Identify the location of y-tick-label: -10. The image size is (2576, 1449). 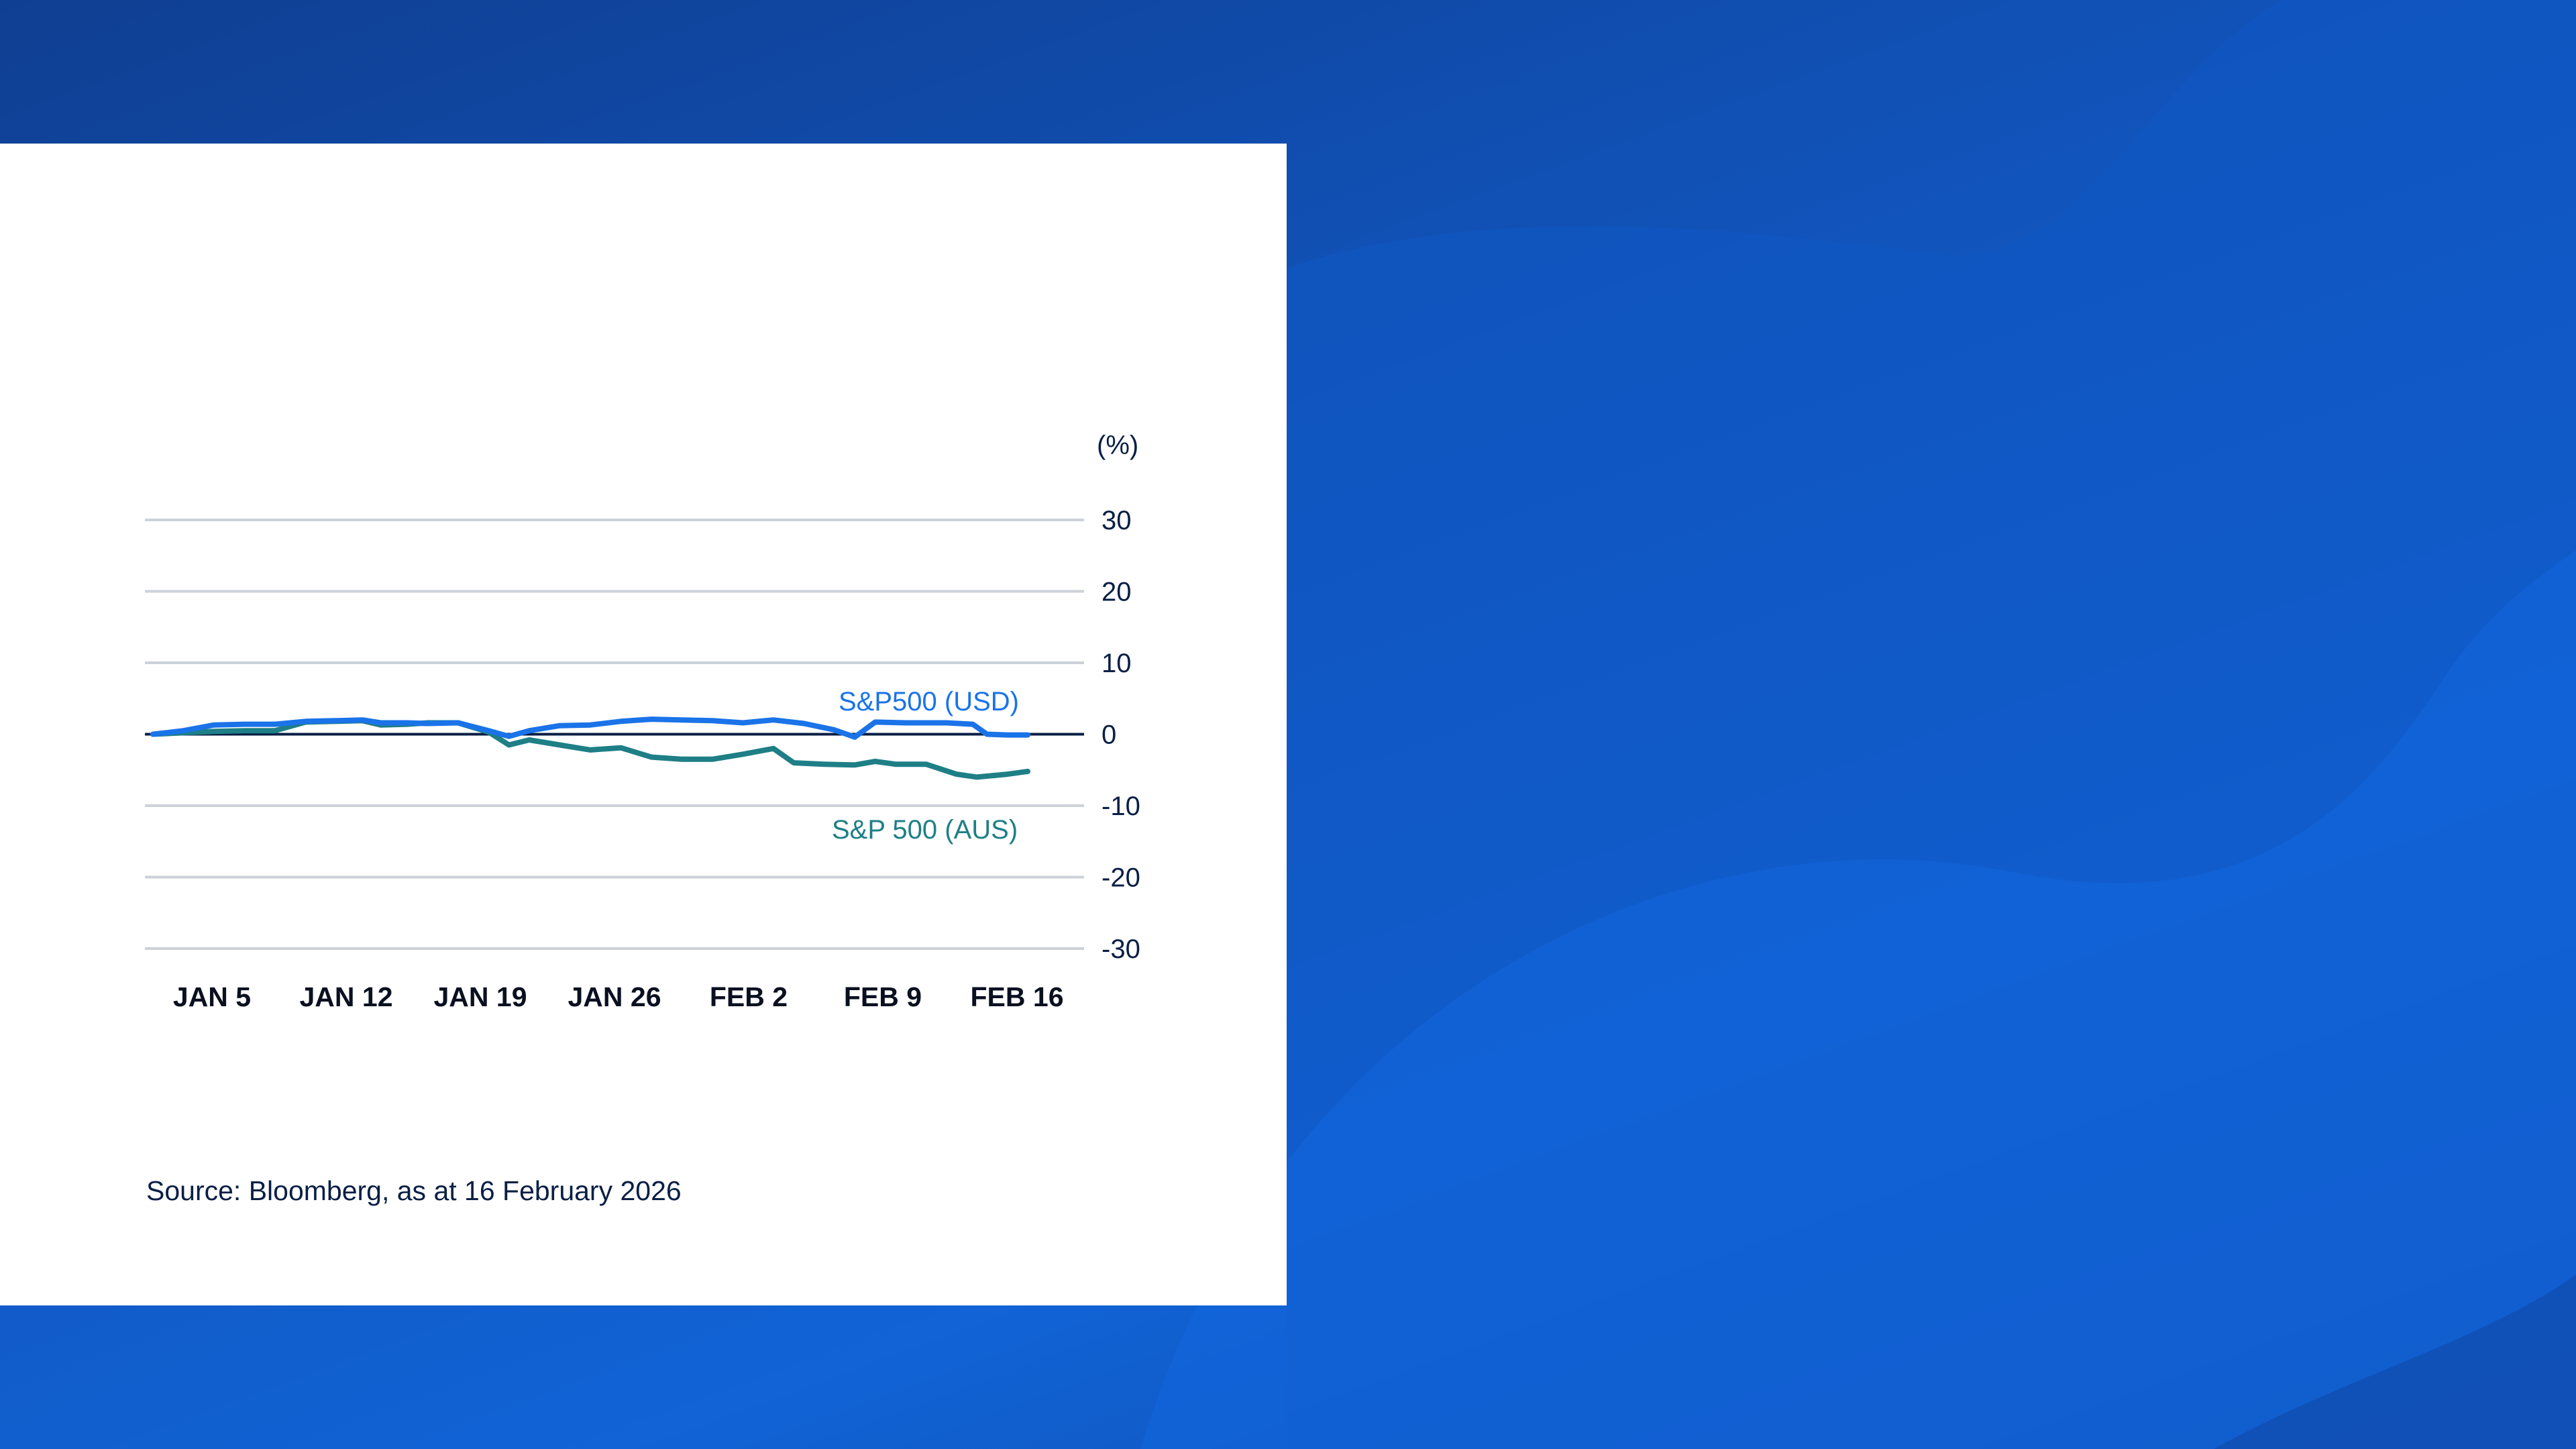
(1121, 806).